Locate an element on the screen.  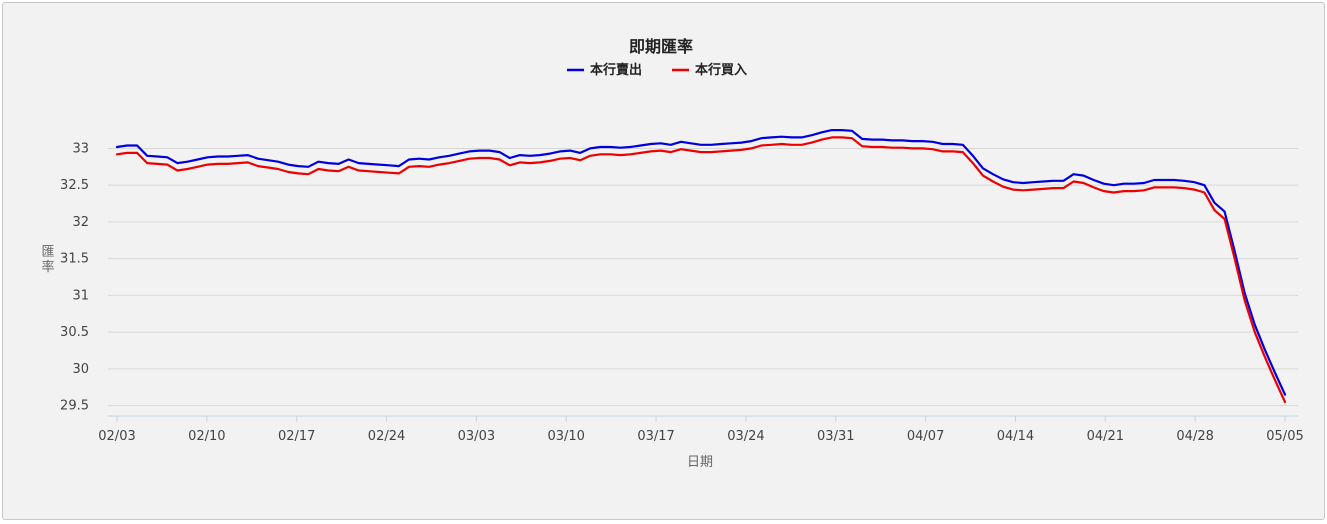
y-axis-title: 匯率 is located at coordinates (47, 260).